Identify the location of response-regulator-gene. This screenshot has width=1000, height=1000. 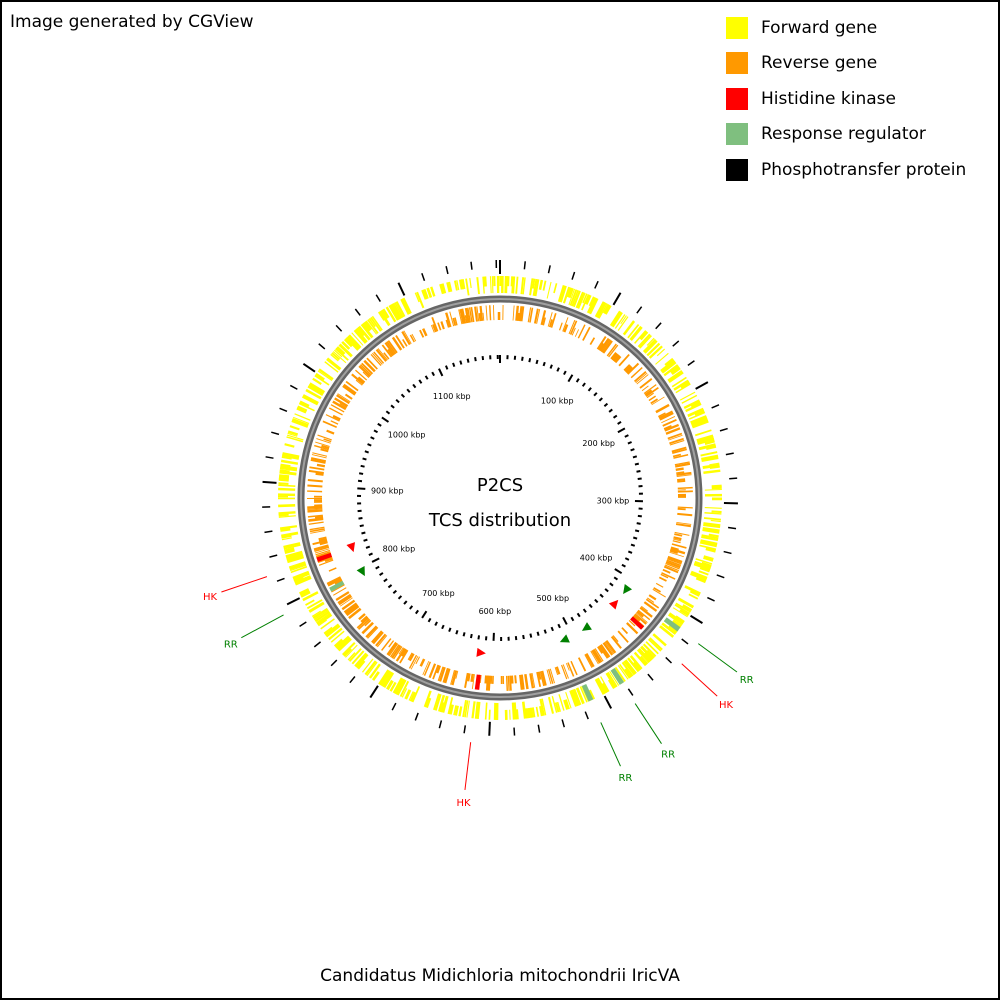
(617, 676).